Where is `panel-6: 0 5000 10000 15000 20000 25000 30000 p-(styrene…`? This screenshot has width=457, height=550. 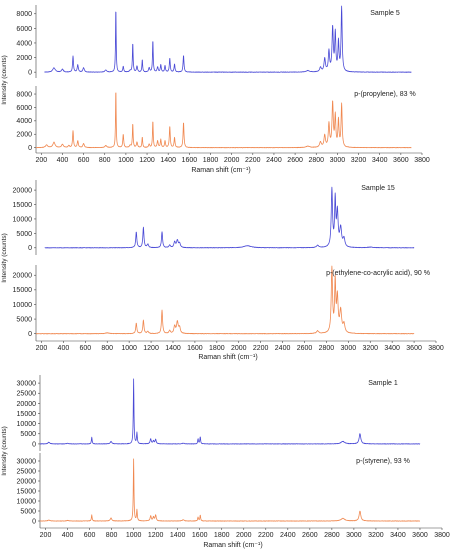
panel-6: 0 5000 10000 15000 20000 25000 30000 p-(styrene… is located at coordinates (219, 490).